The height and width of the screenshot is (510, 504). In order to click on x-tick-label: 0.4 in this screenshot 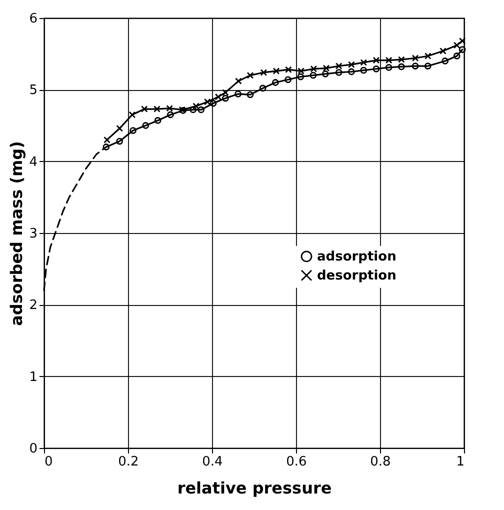, I will do `click(212, 462)`.